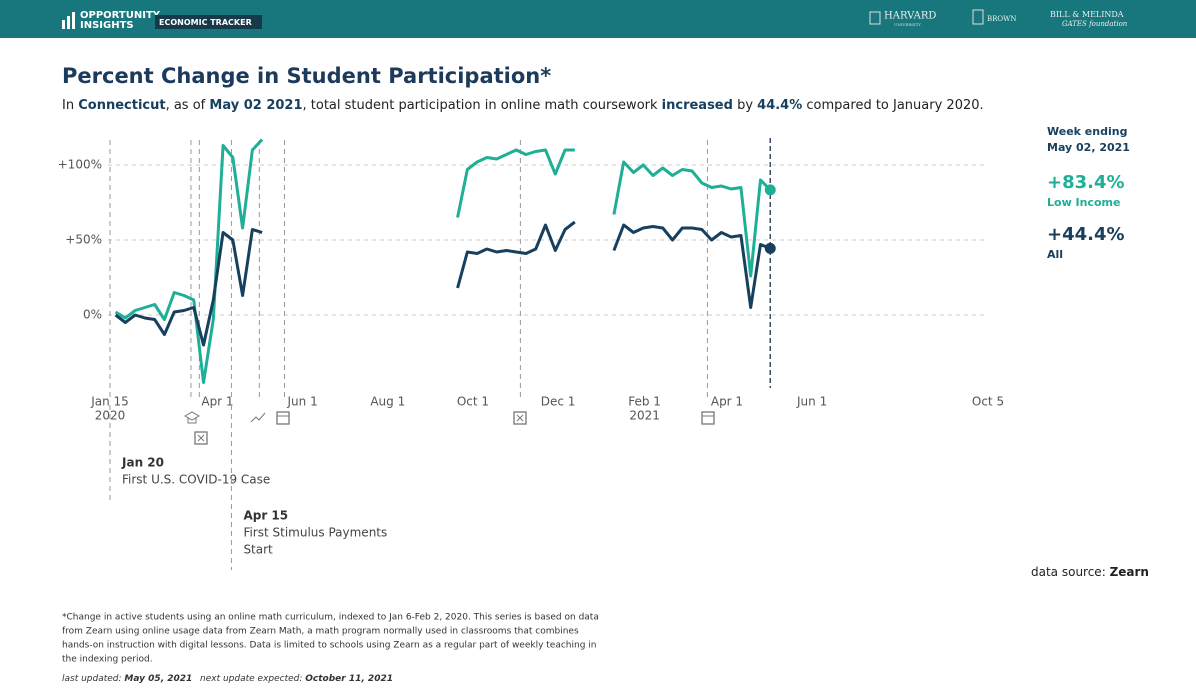 The width and height of the screenshot is (1196, 690). I want to click on update-note: last updated: May 05, 2021, so click(127, 679).